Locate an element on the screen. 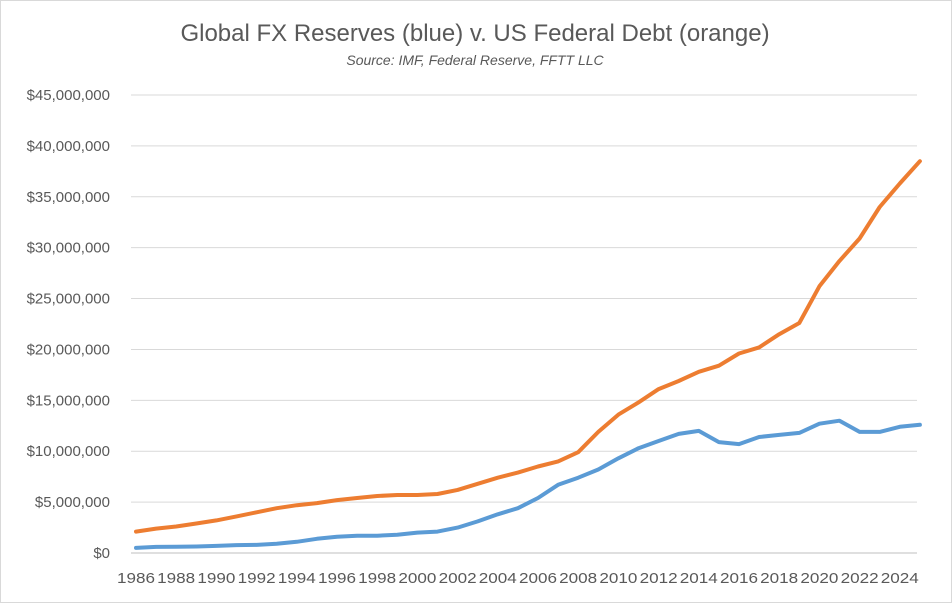  y-tick-label: $25,000,000 is located at coordinates (68, 299).